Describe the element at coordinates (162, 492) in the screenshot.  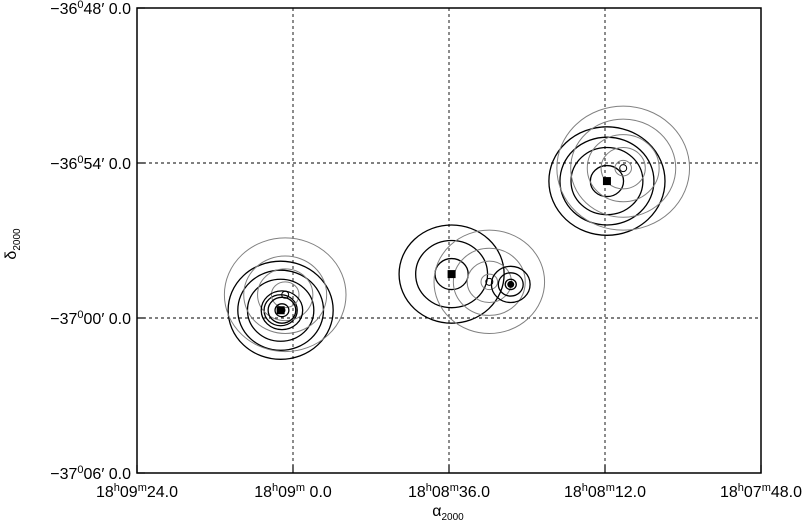
I see `x-tick-seconds: 24.0` at that location.